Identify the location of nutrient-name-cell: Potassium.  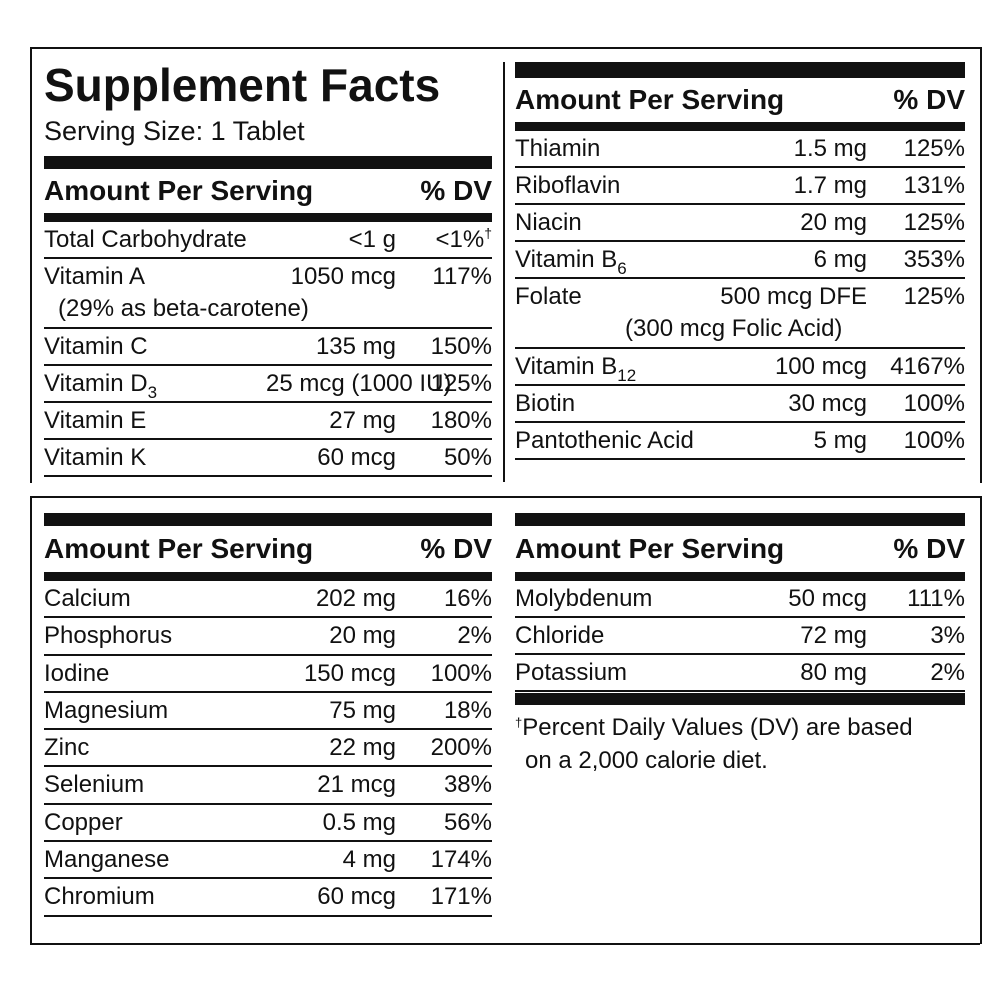
(617, 672).